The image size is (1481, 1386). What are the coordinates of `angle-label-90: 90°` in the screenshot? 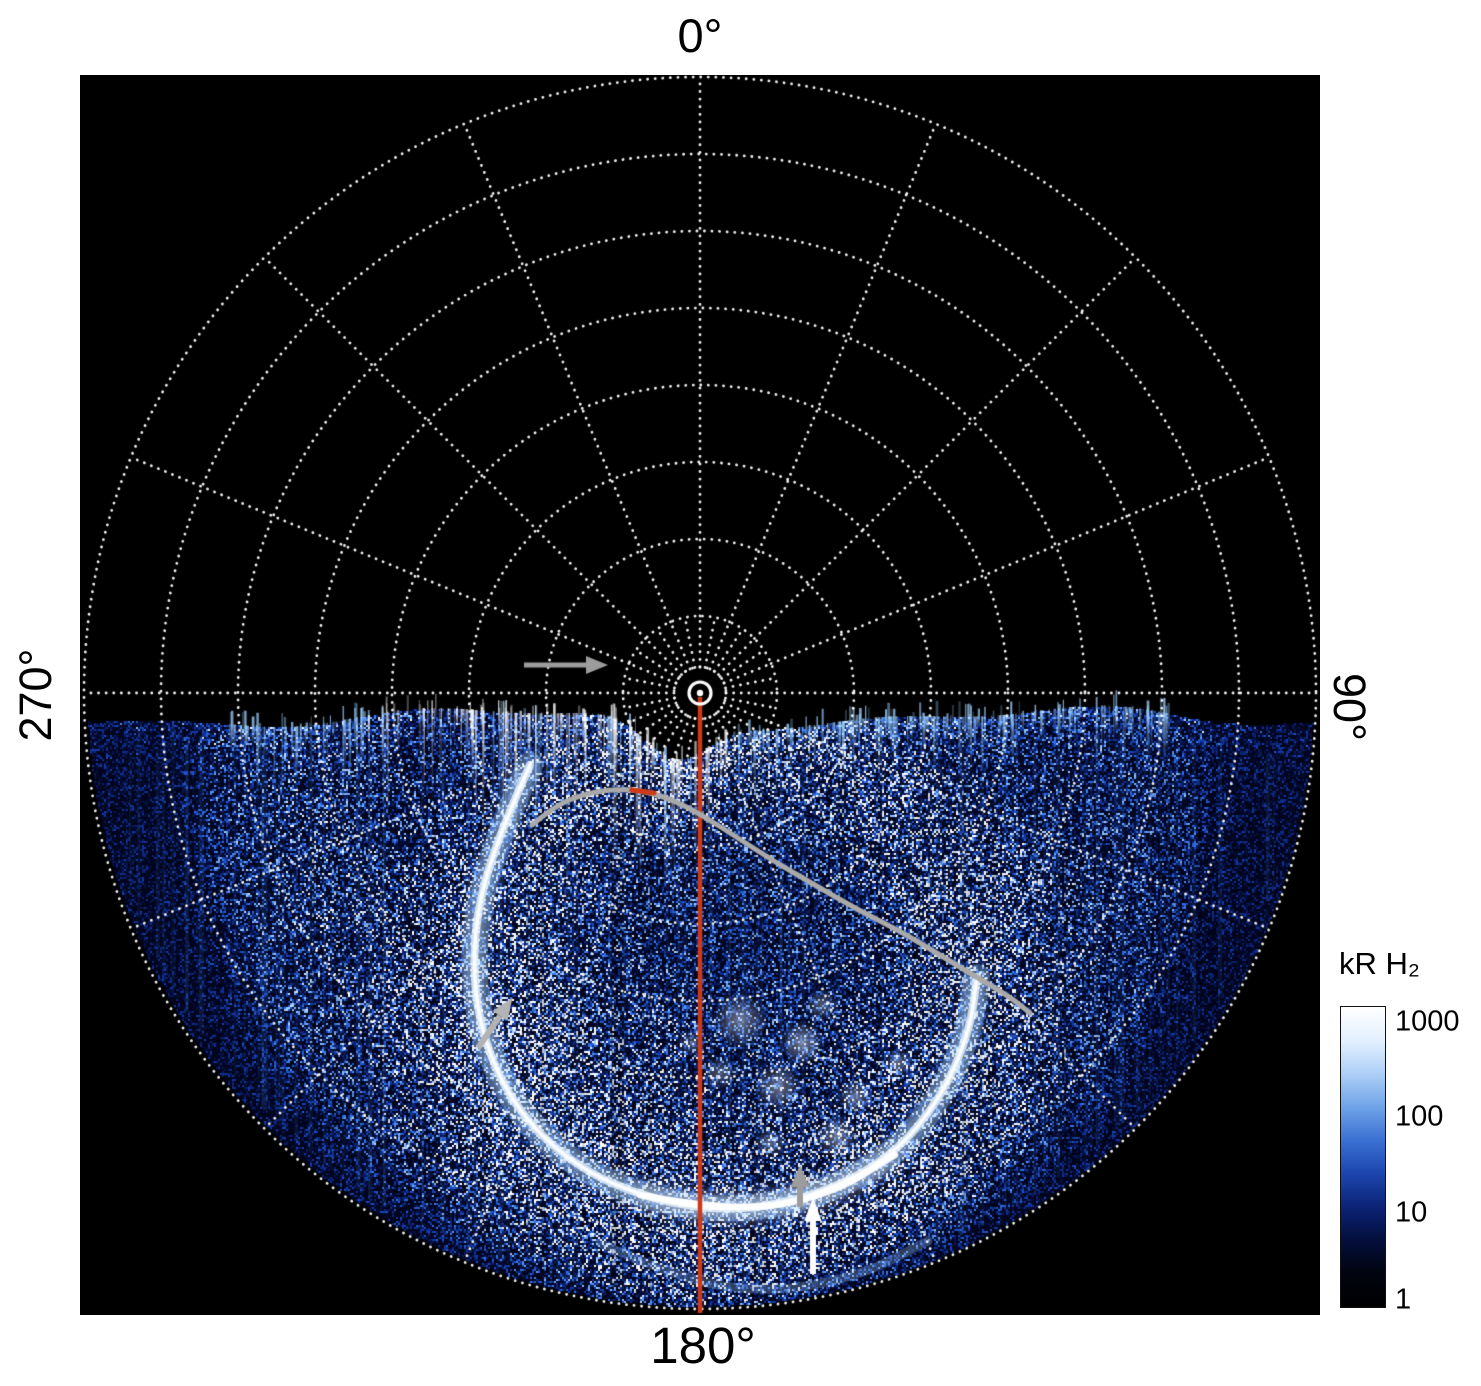 It's located at (1349, 707).